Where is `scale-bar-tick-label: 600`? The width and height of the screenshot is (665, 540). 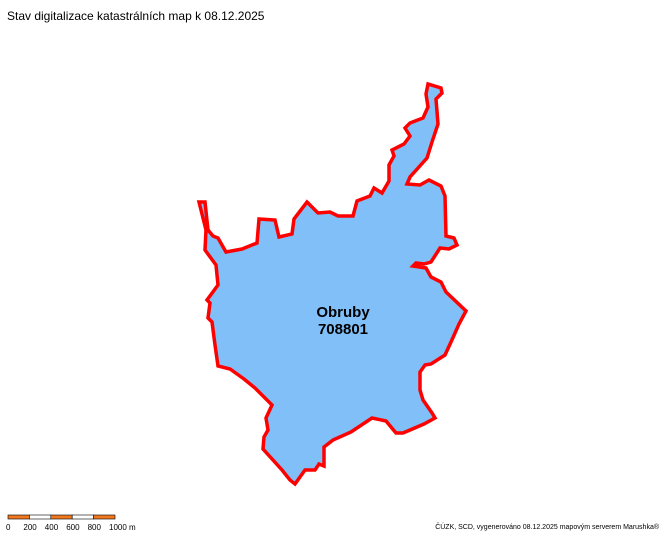
scale-bar-tick-label: 600 is located at coordinates (73, 527).